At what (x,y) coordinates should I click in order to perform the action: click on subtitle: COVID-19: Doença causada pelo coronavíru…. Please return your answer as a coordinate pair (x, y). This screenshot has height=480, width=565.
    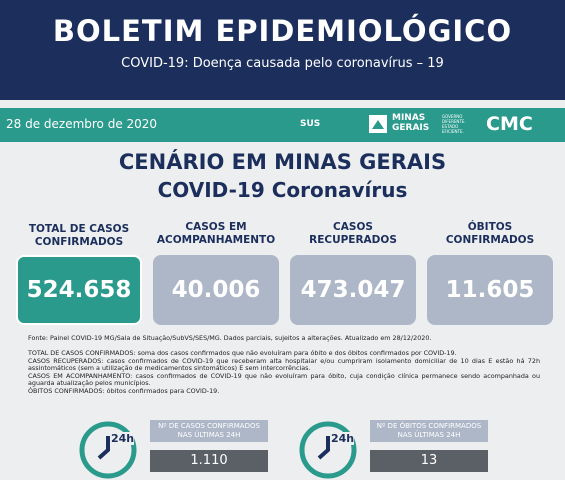
    Looking at the image, I should click on (282, 63).